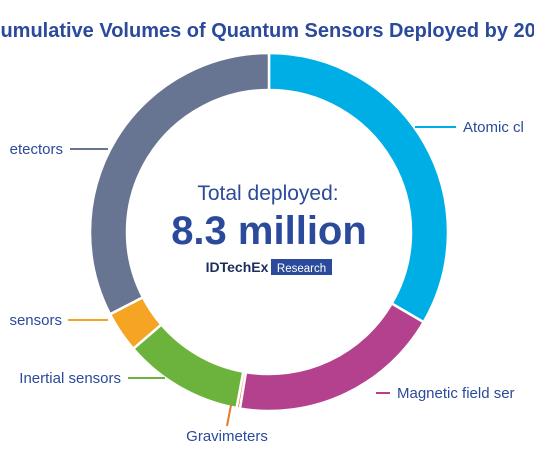 The width and height of the screenshot is (534, 462). I want to click on logo-tag-background, so click(301, 267).